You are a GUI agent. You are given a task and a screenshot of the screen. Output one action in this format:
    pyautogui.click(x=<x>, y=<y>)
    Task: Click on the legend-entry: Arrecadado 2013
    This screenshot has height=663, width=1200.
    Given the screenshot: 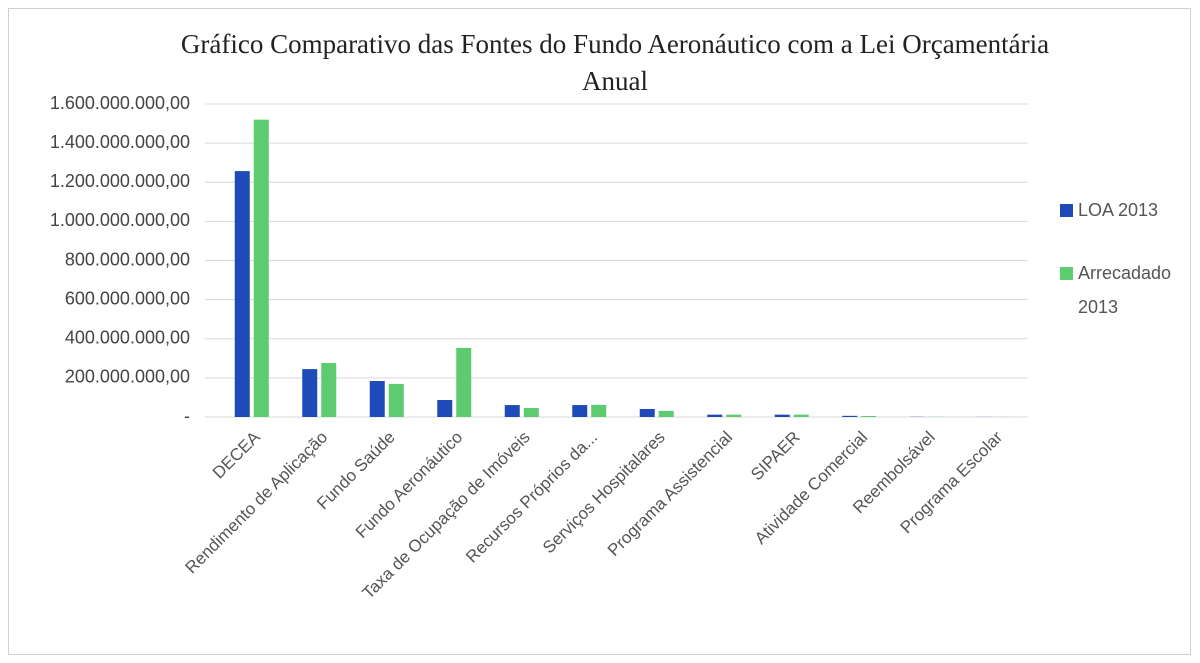 What is the action you would take?
    pyautogui.click(x=1124, y=290)
    